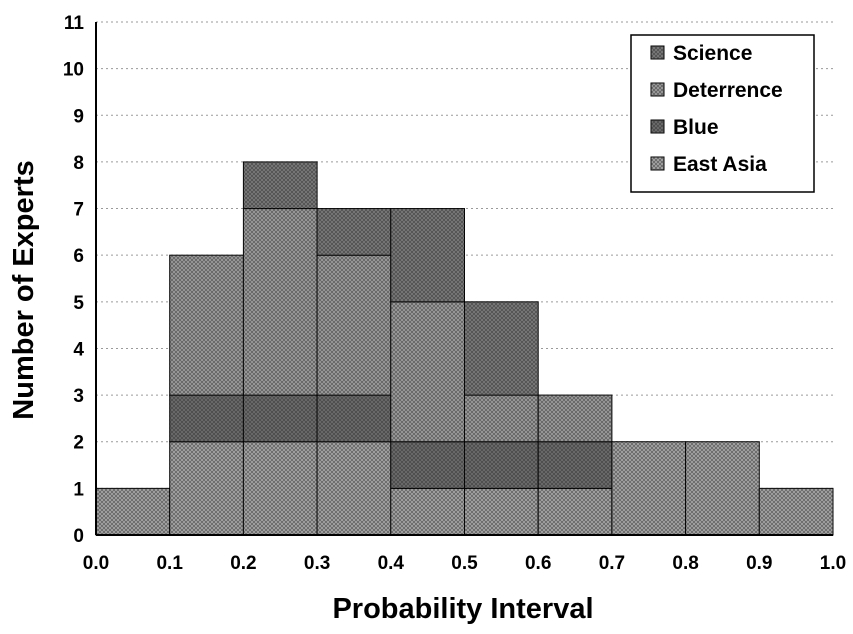 Image resolution: width=853 pixels, height=634 pixels. What do you see at coordinates (833, 563) in the screenshot?
I see `x-tick-label: 1.0` at bounding box center [833, 563].